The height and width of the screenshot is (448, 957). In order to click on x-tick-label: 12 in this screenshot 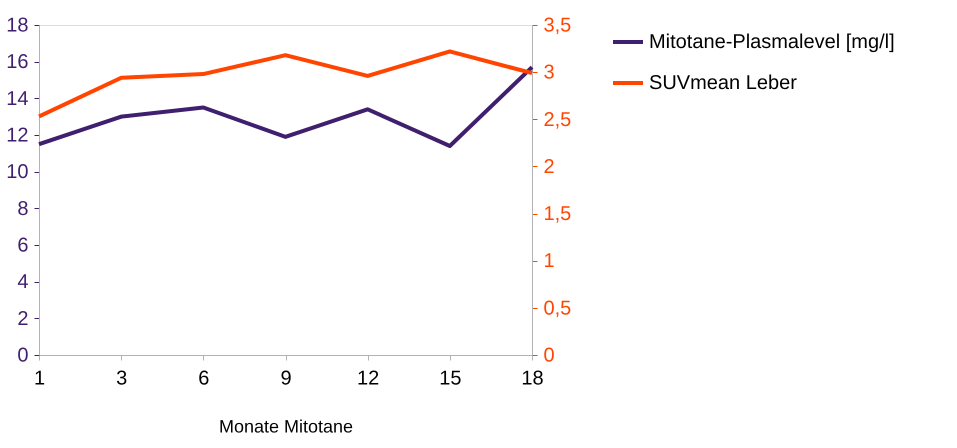, I will do `click(368, 379)`.